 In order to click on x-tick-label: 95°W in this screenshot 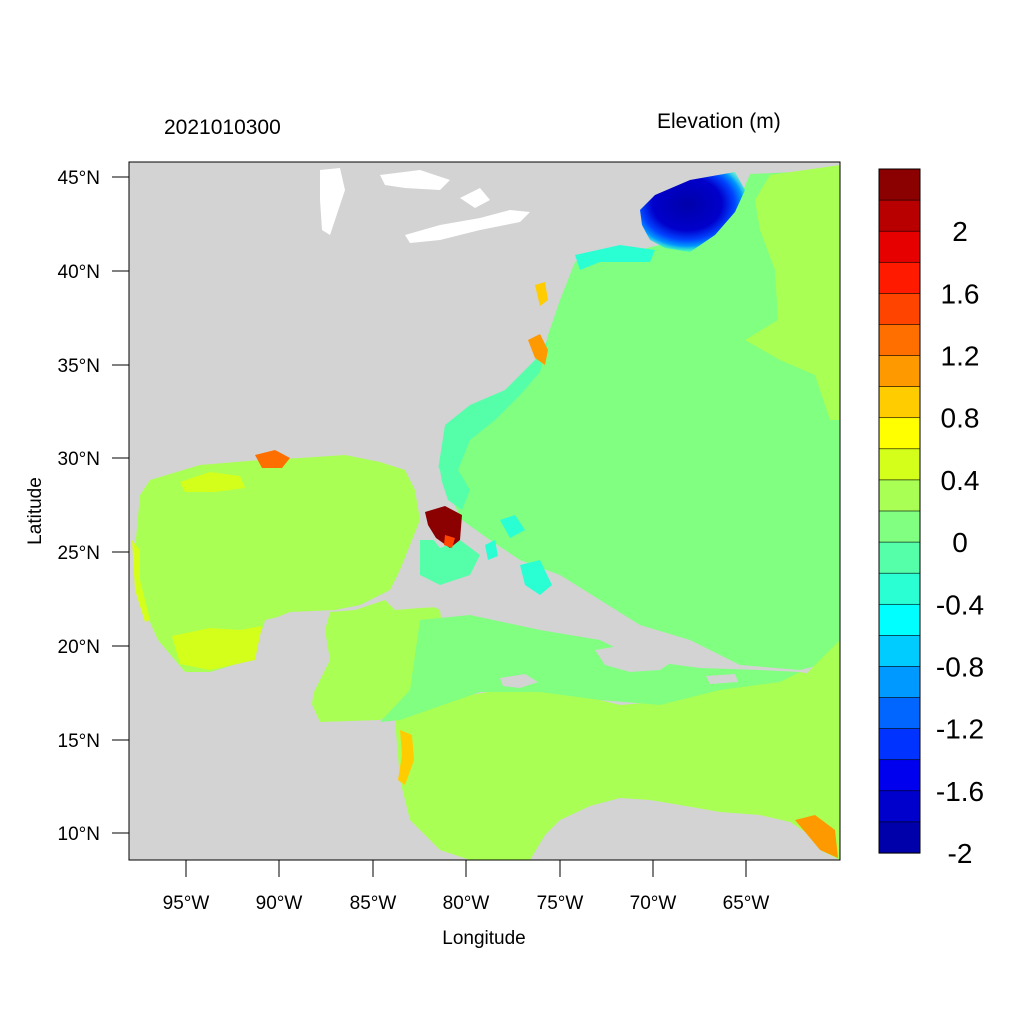, I will do `click(186, 903)`.